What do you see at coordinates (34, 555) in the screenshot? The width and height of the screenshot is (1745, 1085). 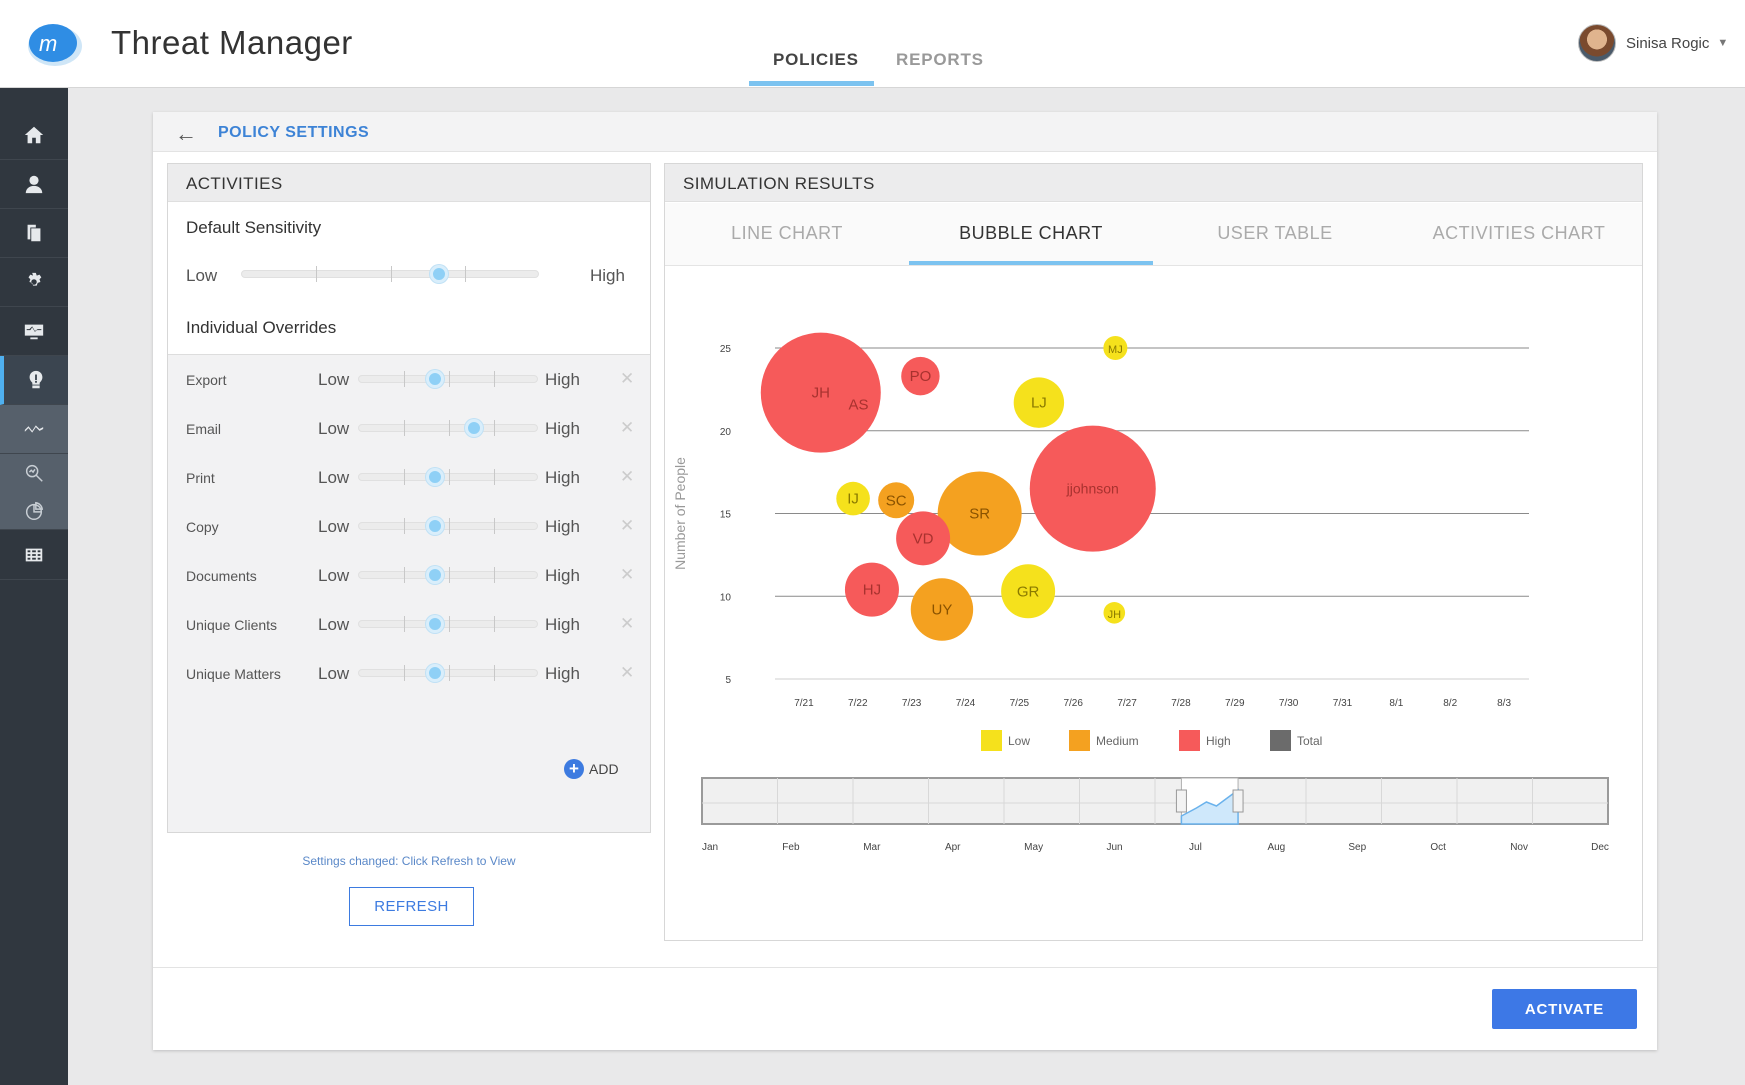 I see `sidebar-item-grid` at bounding box center [34, 555].